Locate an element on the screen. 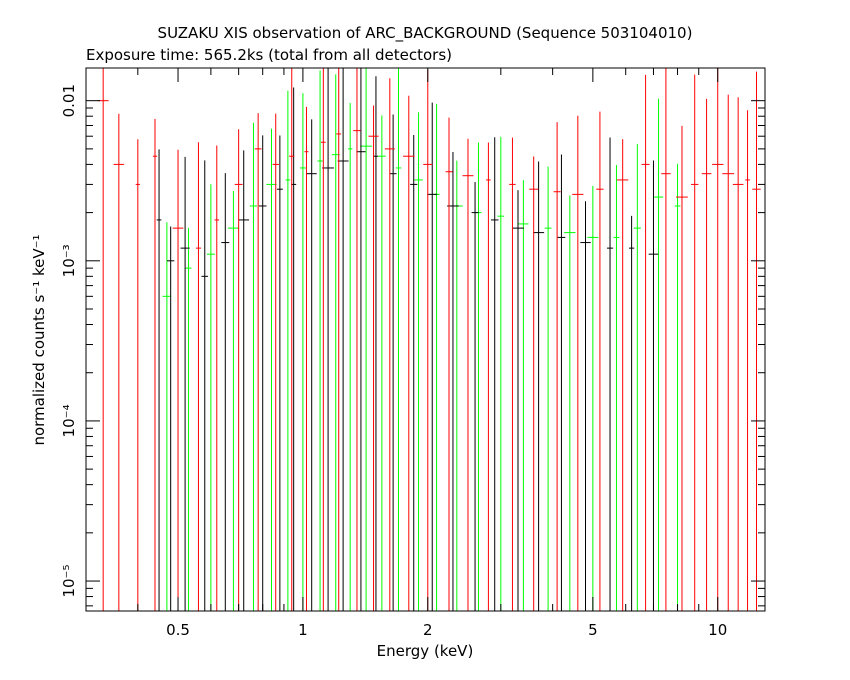 Image resolution: width=850 pixels, height=680 pixels. x-tick-label: 0.5 is located at coordinates (178, 630).